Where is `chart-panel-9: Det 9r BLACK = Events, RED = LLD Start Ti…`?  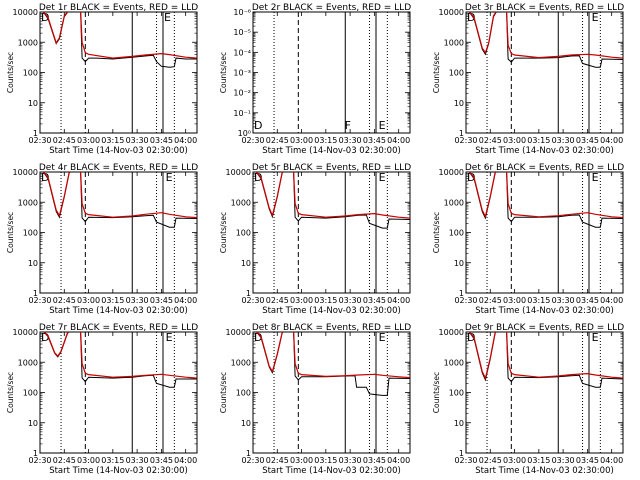
chart-panel-9: Det 9r BLACK = Events, RED = LLD Start Ti… is located at coordinates (528, 399).